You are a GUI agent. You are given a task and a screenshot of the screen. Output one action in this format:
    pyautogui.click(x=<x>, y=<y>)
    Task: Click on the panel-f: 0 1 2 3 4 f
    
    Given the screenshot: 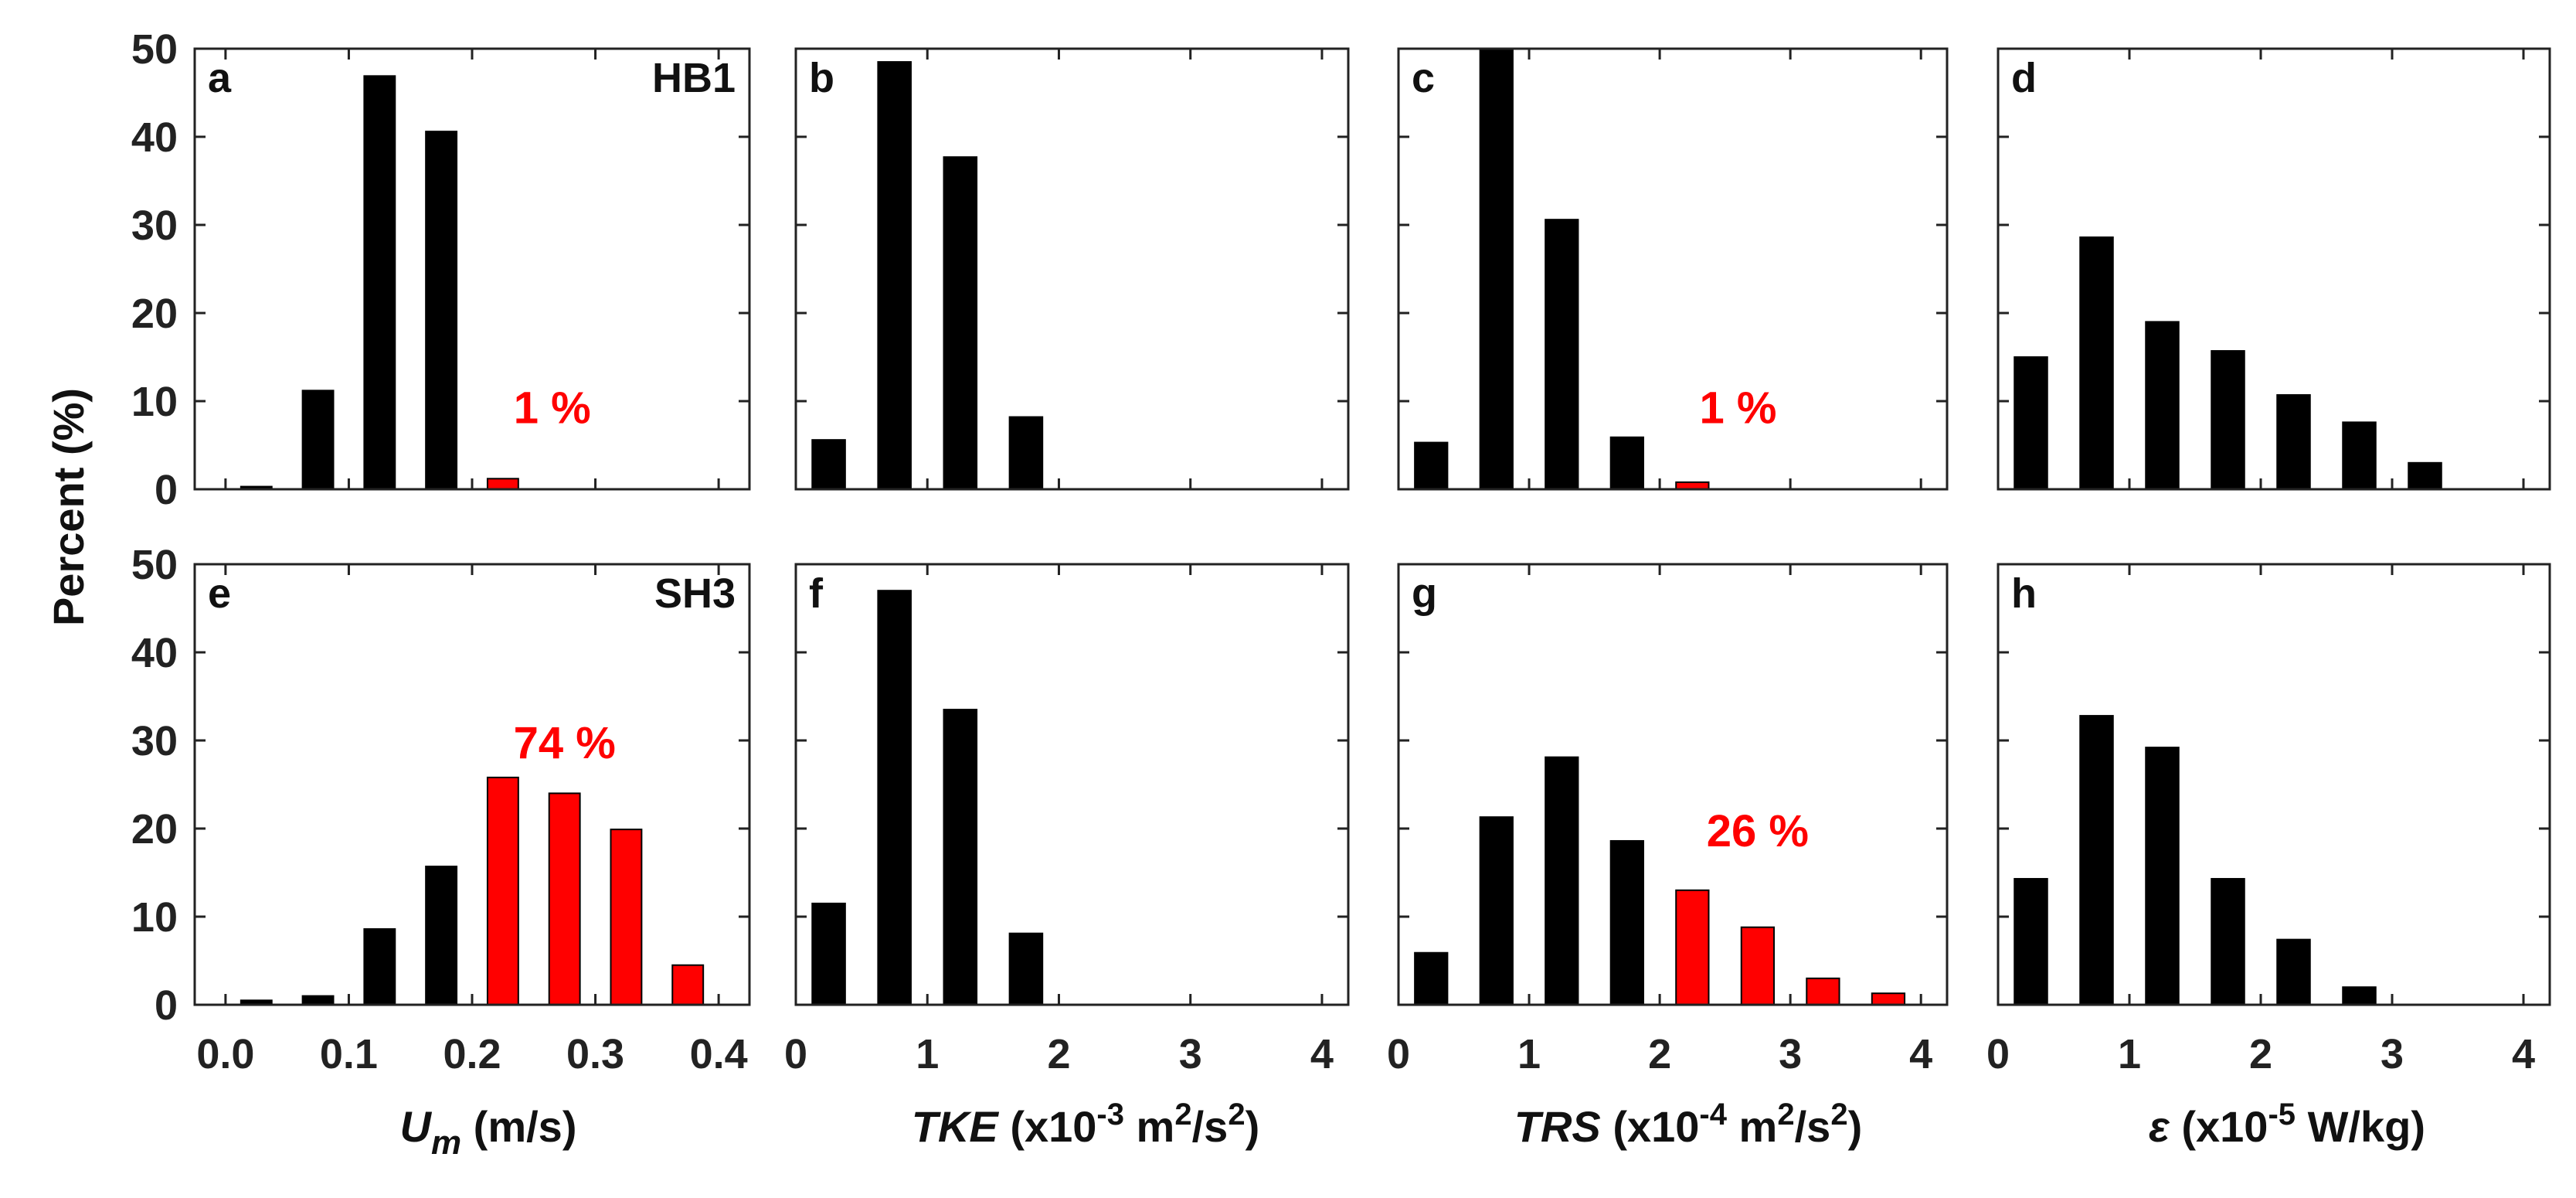 What is the action you would take?
    pyautogui.click(x=1067, y=820)
    